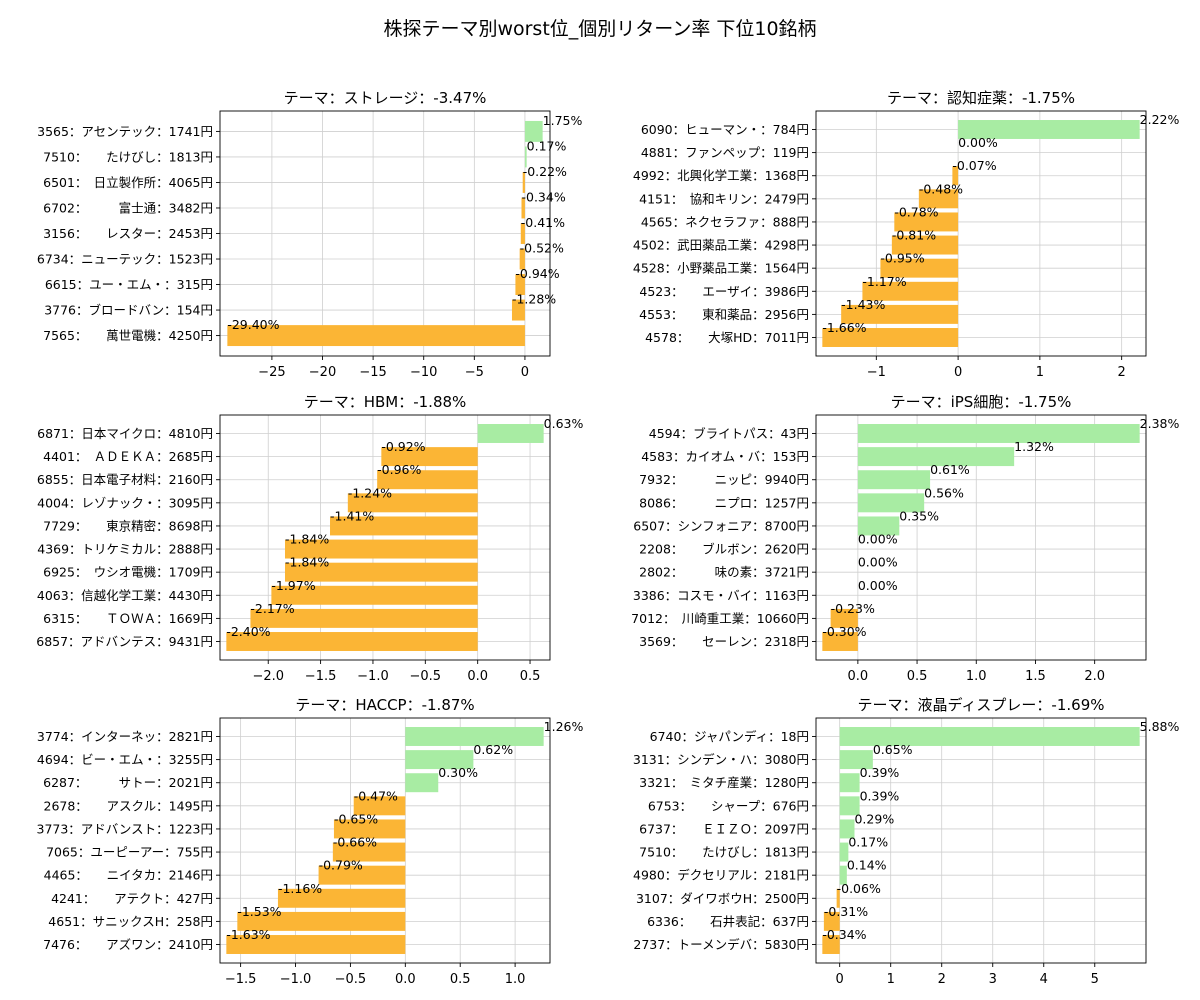 The width and height of the screenshot is (1200, 1000). Describe the element at coordinates (853, 608) in the screenshot. I see `data-label: -0.23%` at that location.